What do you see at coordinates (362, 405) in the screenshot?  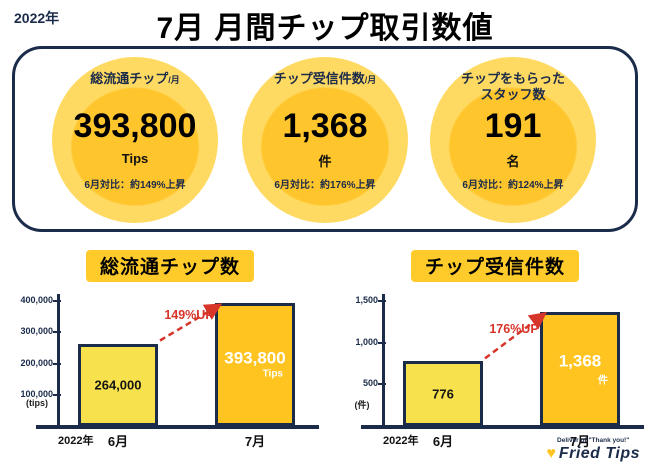 I see `axis-unit-label: (件)` at bounding box center [362, 405].